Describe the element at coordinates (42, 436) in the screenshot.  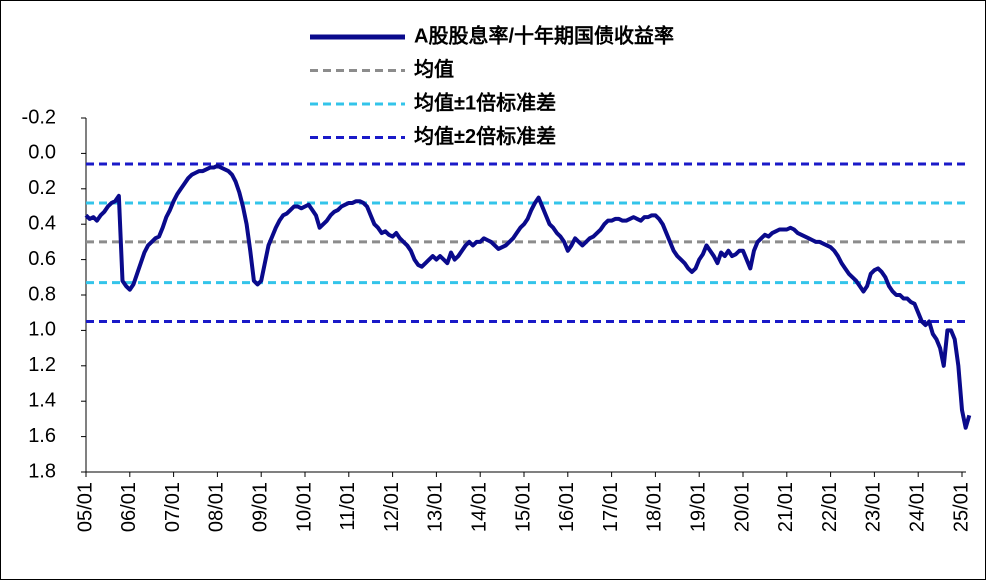
I see `y-tick-label: 1.6` at that location.